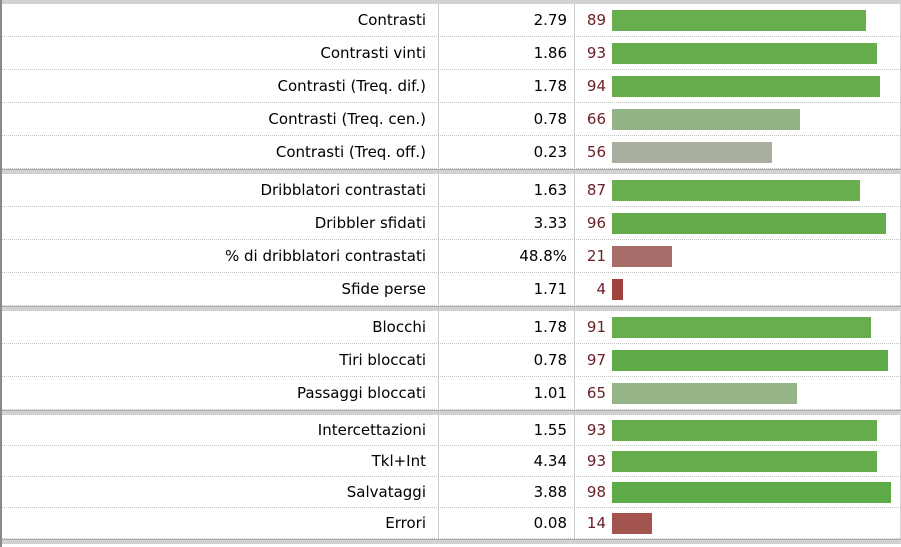 This screenshot has width=901, height=547. Describe the element at coordinates (550, 20) in the screenshot. I see `stat-value: 2.79` at that location.